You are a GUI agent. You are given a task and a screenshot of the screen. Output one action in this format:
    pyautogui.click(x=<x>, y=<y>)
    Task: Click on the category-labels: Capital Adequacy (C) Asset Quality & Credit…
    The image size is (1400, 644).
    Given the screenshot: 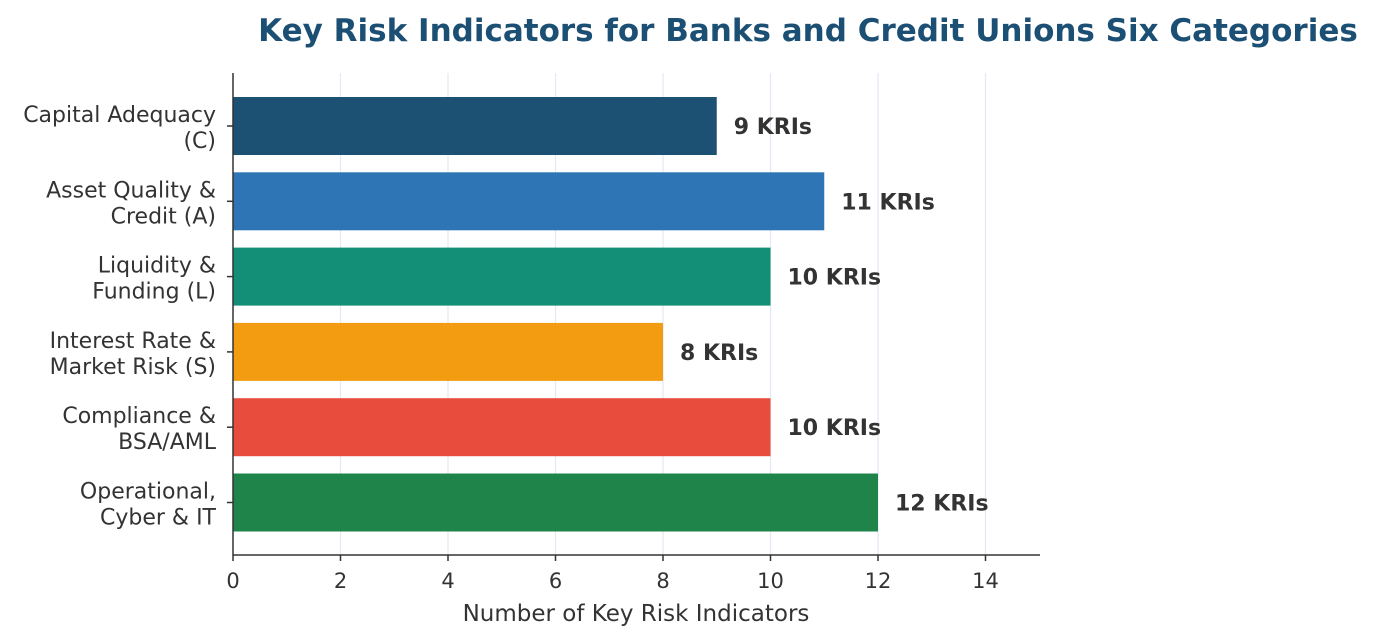 What is the action you would take?
    pyautogui.click(x=120, y=317)
    